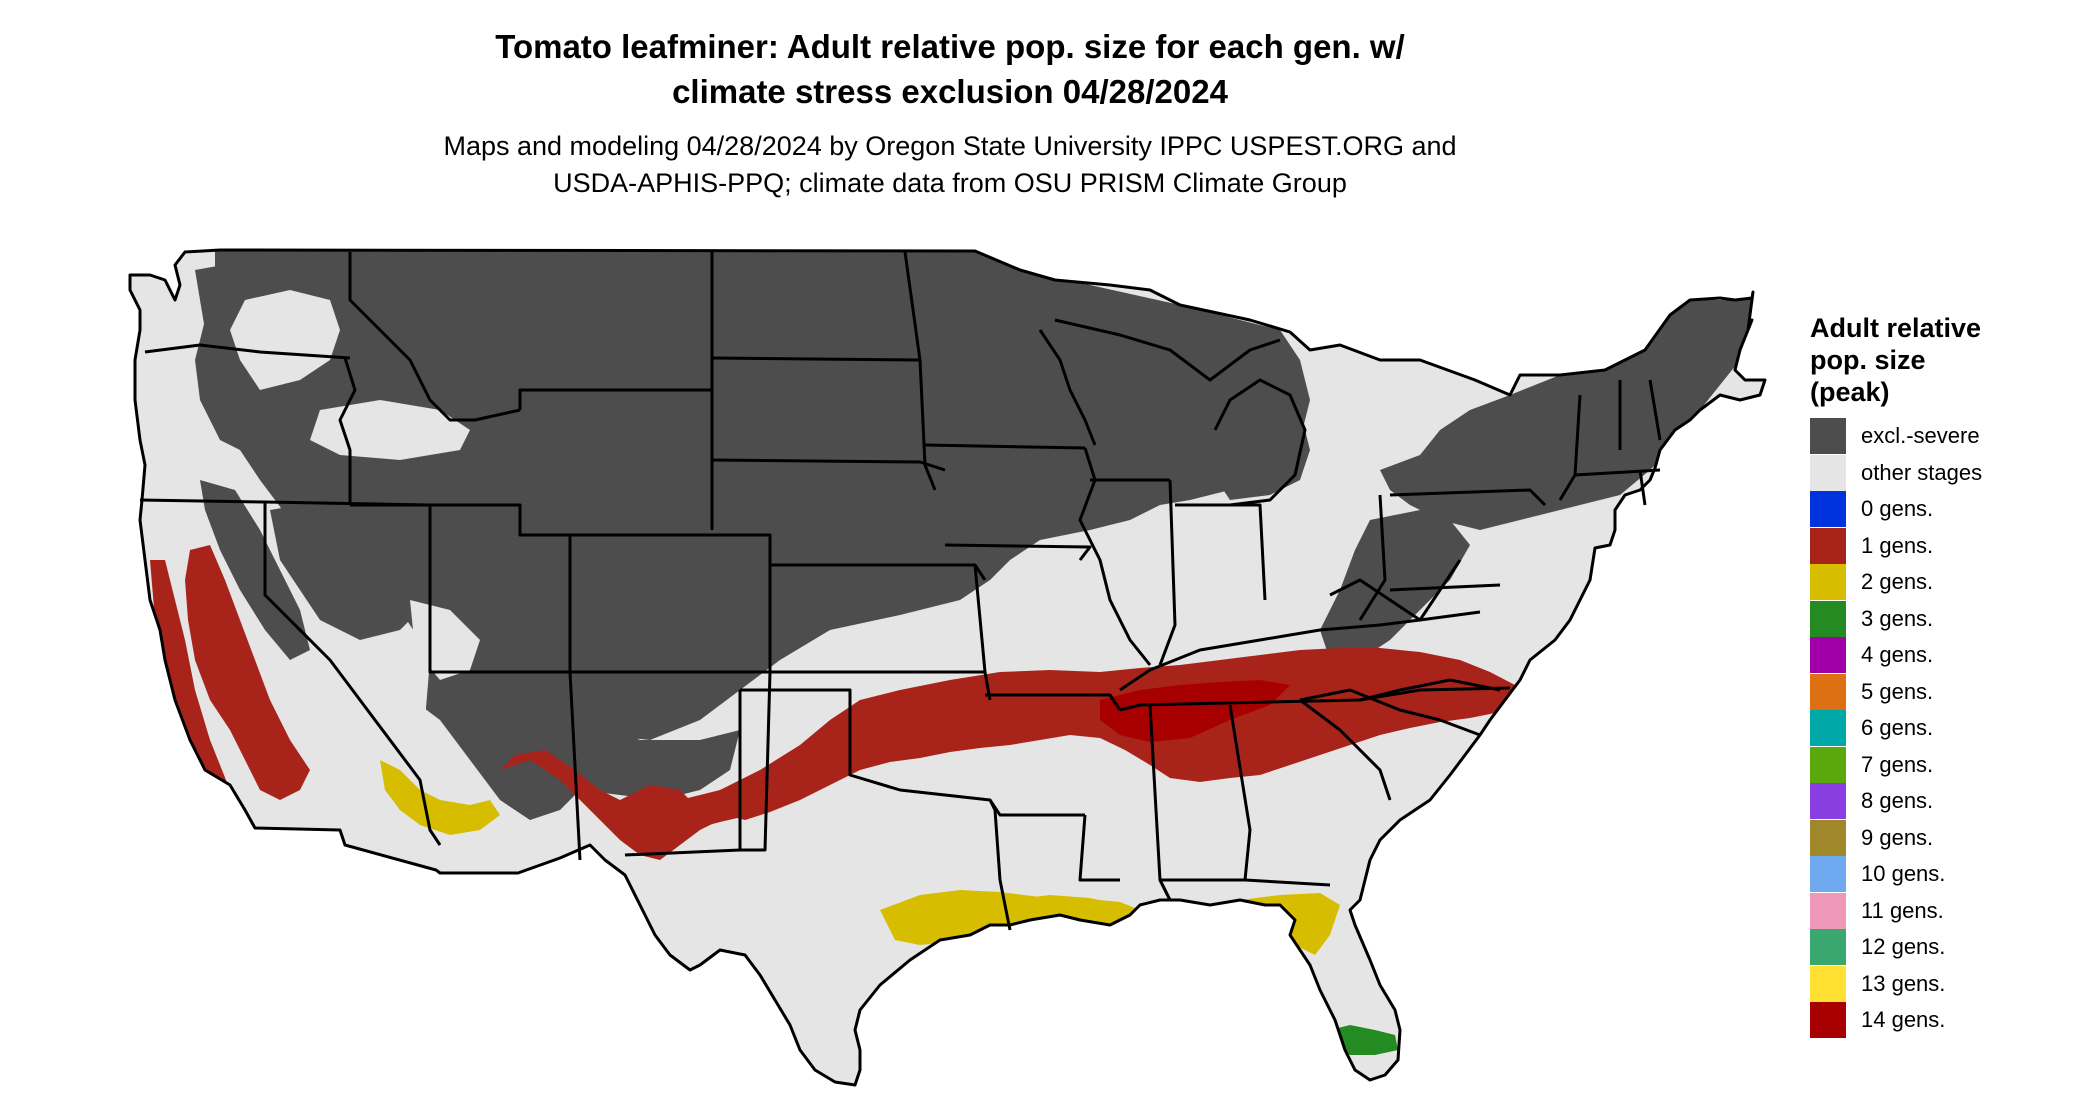 The height and width of the screenshot is (1116, 2100). What do you see at coordinates (1940, 947) in the screenshot?
I see `legend-item: 12 gens.` at bounding box center [1940, 947].